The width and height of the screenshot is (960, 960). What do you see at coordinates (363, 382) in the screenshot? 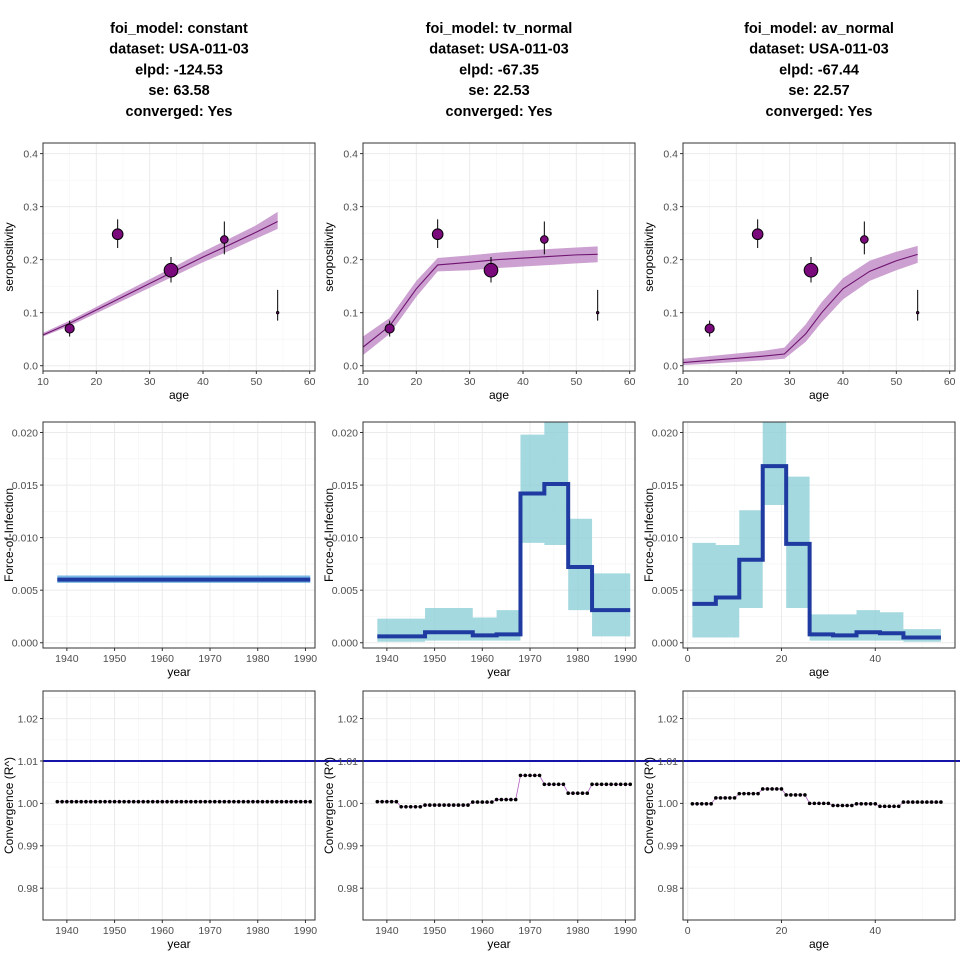
I see `x-tick-label: 10` at bounding box center [363, 382].